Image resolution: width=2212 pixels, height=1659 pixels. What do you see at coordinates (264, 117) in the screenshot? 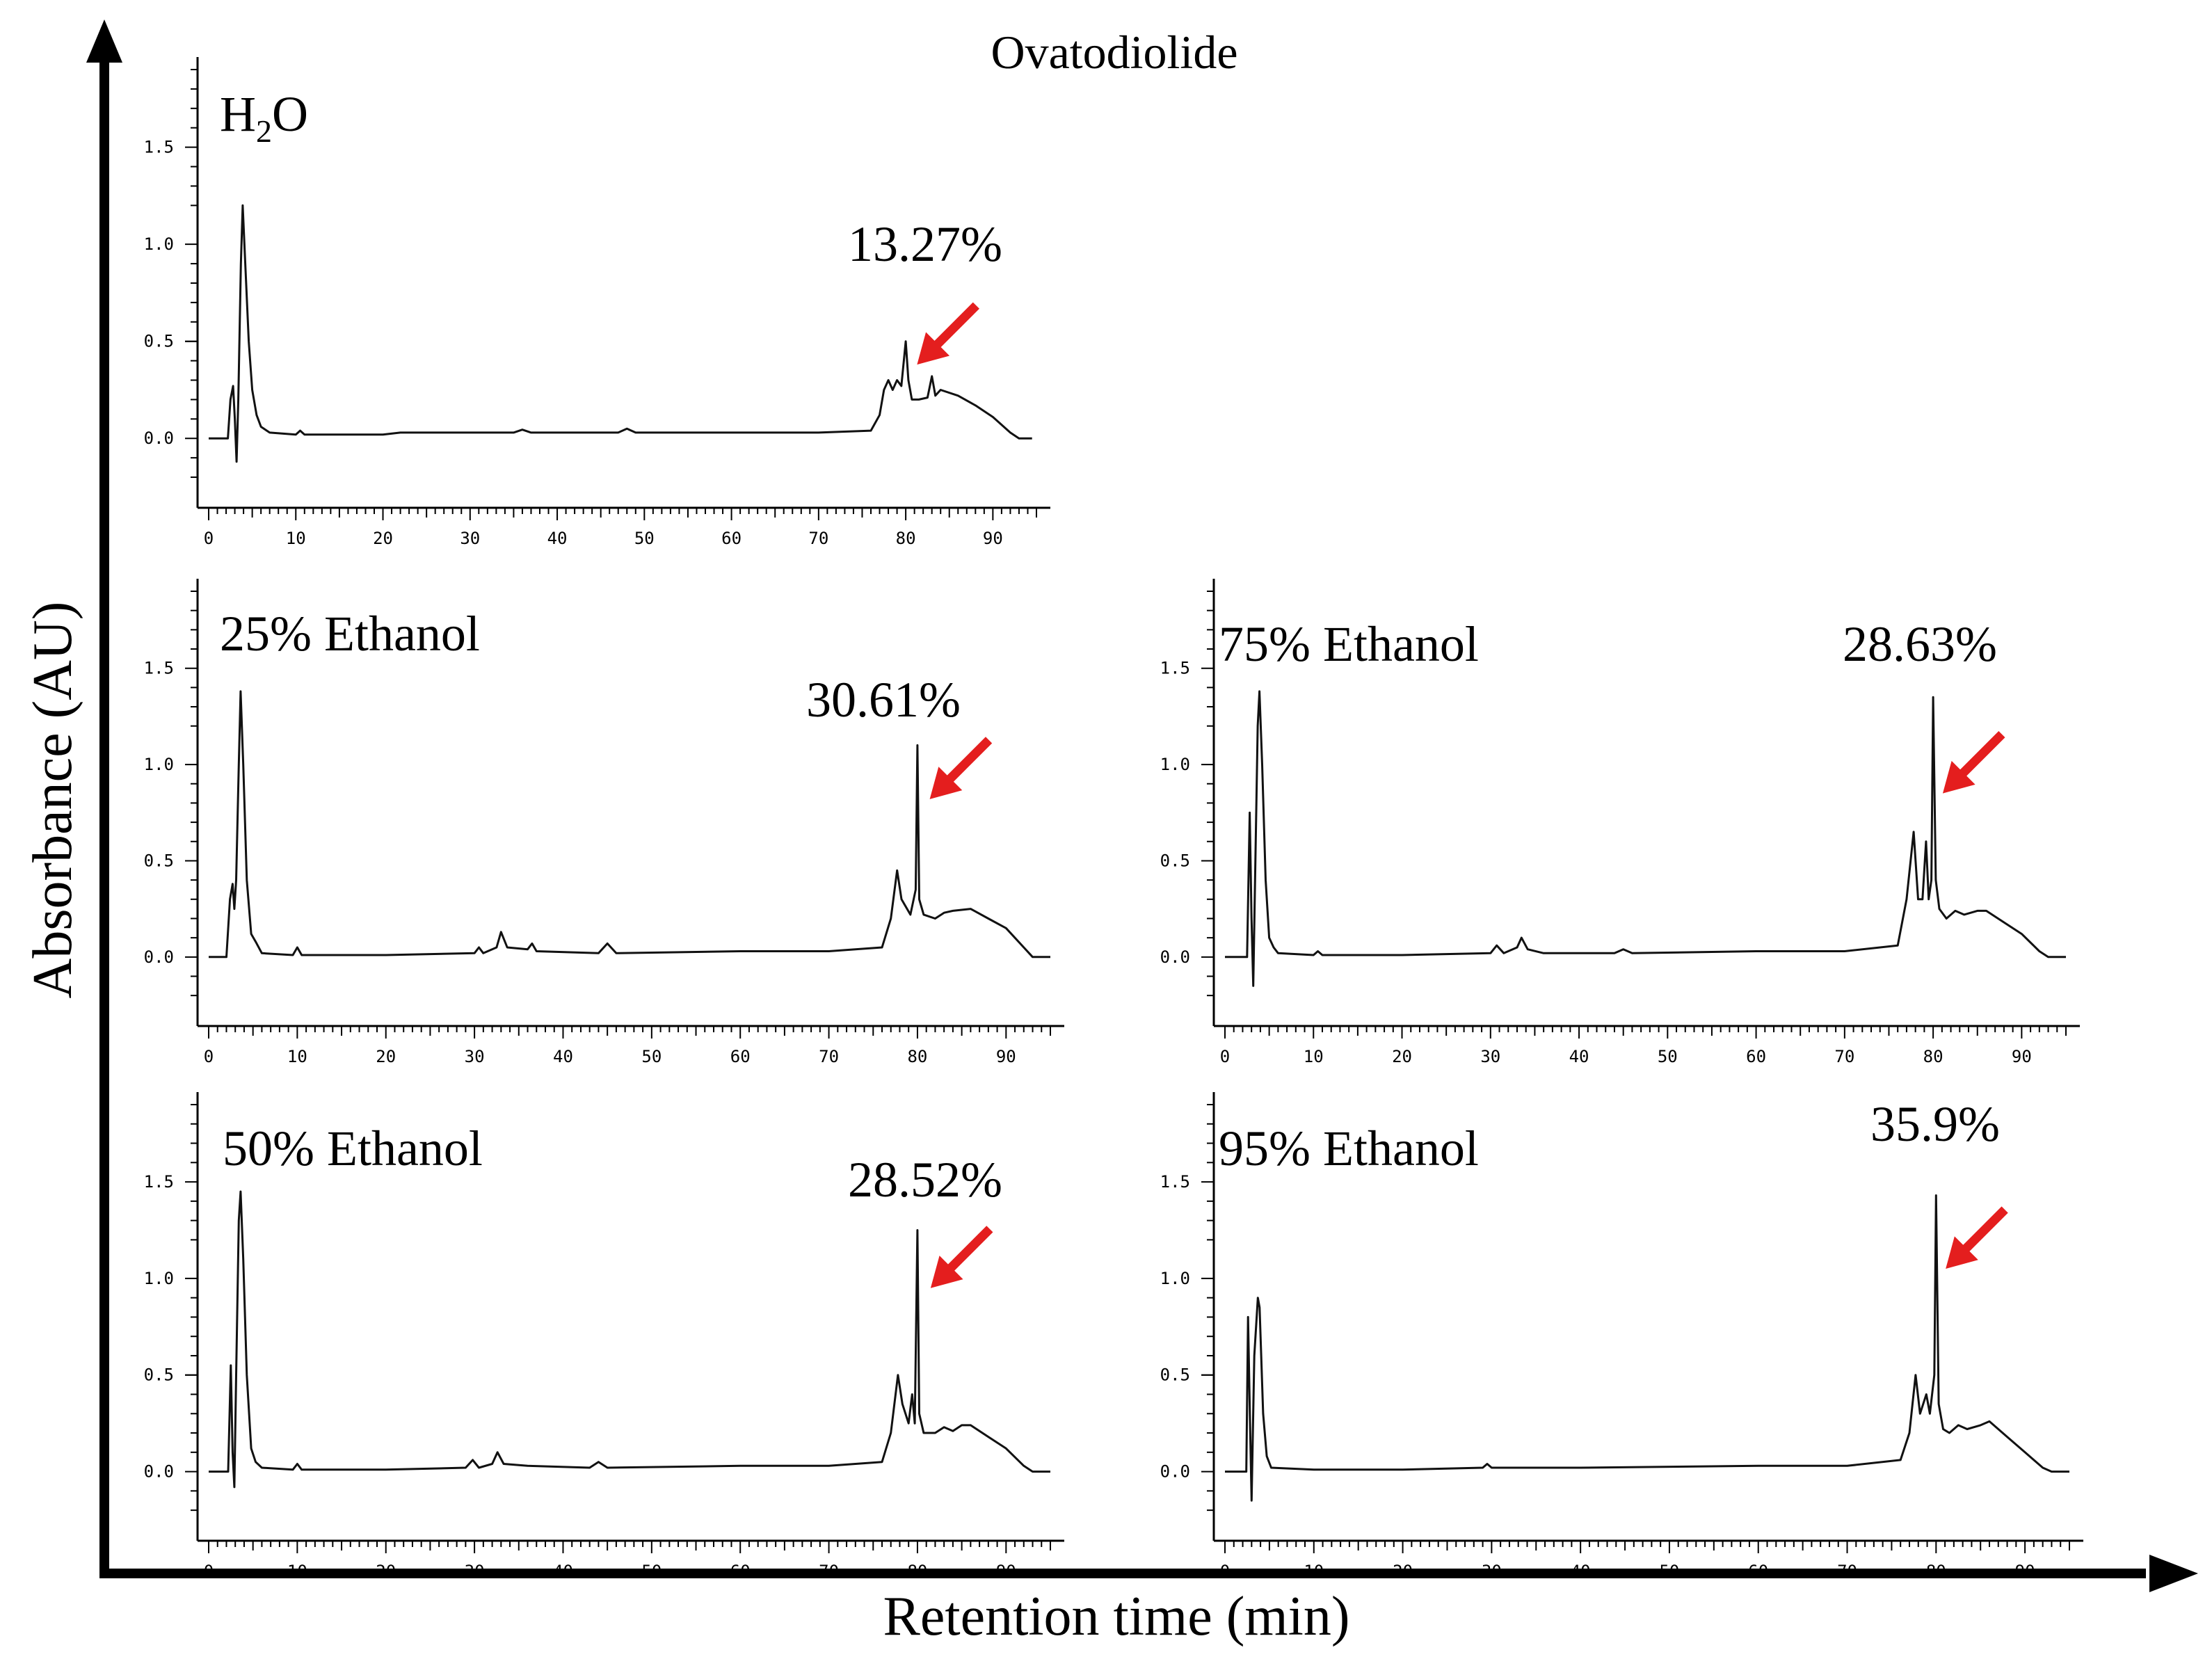
I see `panel-label: H2O` at bounding box center [264, 117].